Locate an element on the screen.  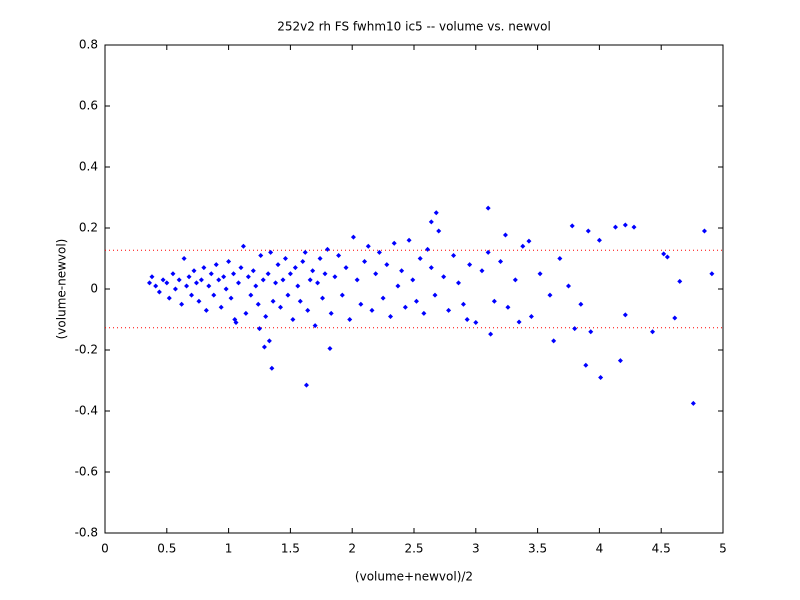
x-tick-label: 1.5 is located at coordinates (290, 549).